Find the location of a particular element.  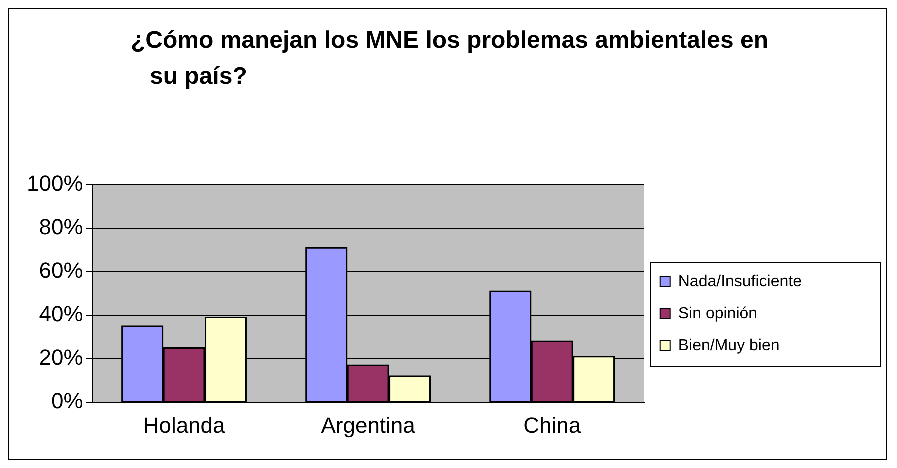

x-tick-label: Argentina is located at coordinates (368, 425).